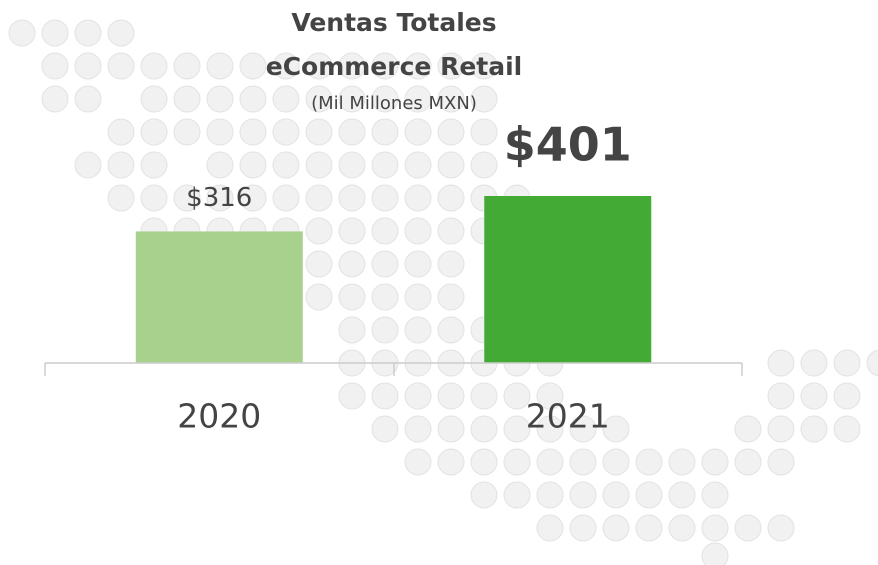 Image resolution: width=878 pixels, height=565 pixels. What do you see at coordinates (219, 416) in the screenshot?
I see `x-tick-label: 2020` at bounding box center [219, 416].